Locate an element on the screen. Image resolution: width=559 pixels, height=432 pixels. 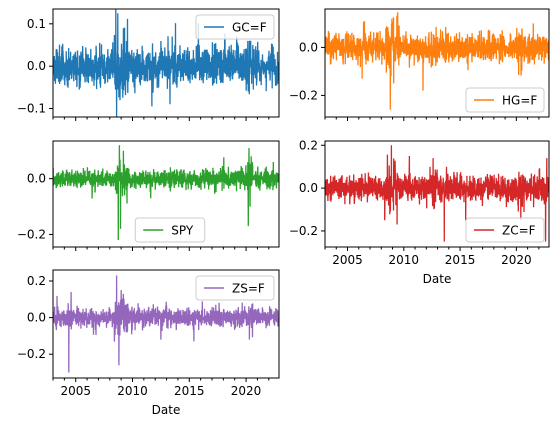
subplot-hg-f: −0.2 0.0 HG=F is located at coordinates (419, 64).